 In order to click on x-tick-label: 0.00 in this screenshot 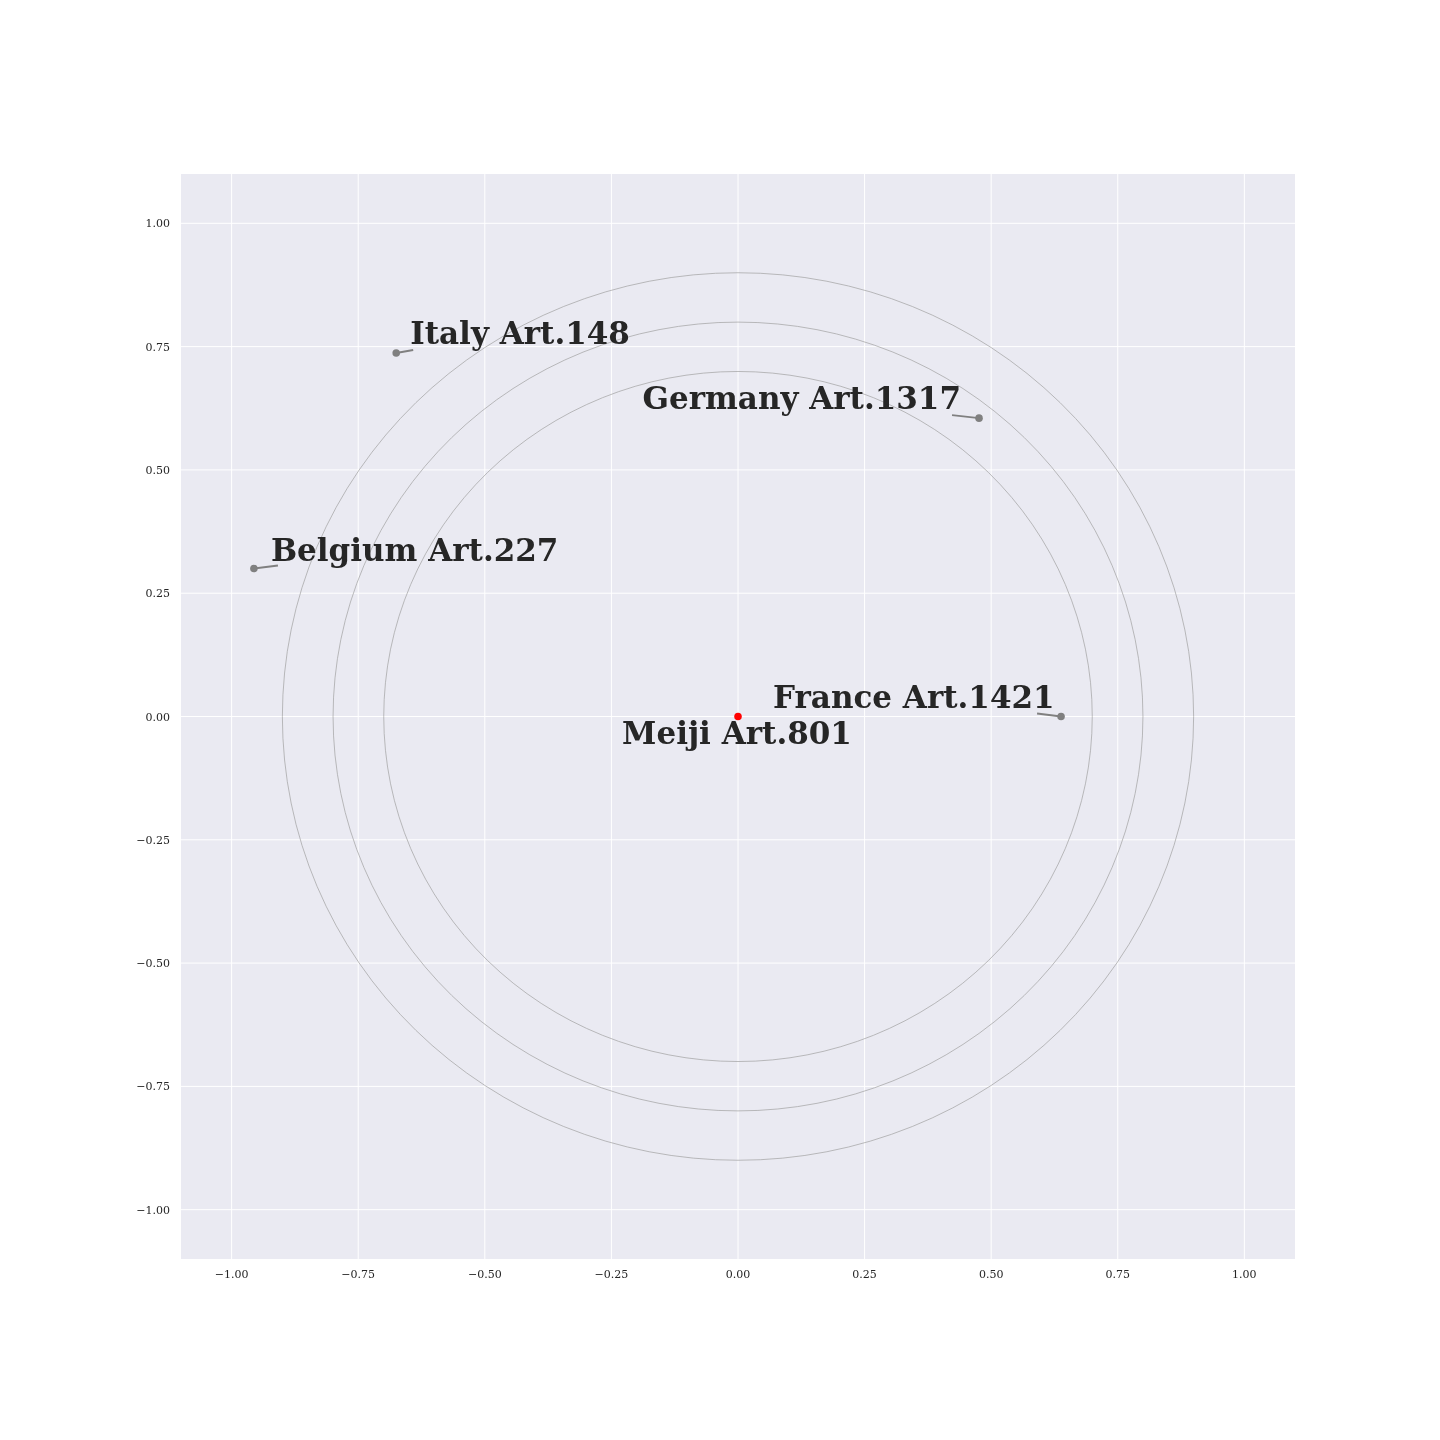, I will do `click(738, 1274)`.